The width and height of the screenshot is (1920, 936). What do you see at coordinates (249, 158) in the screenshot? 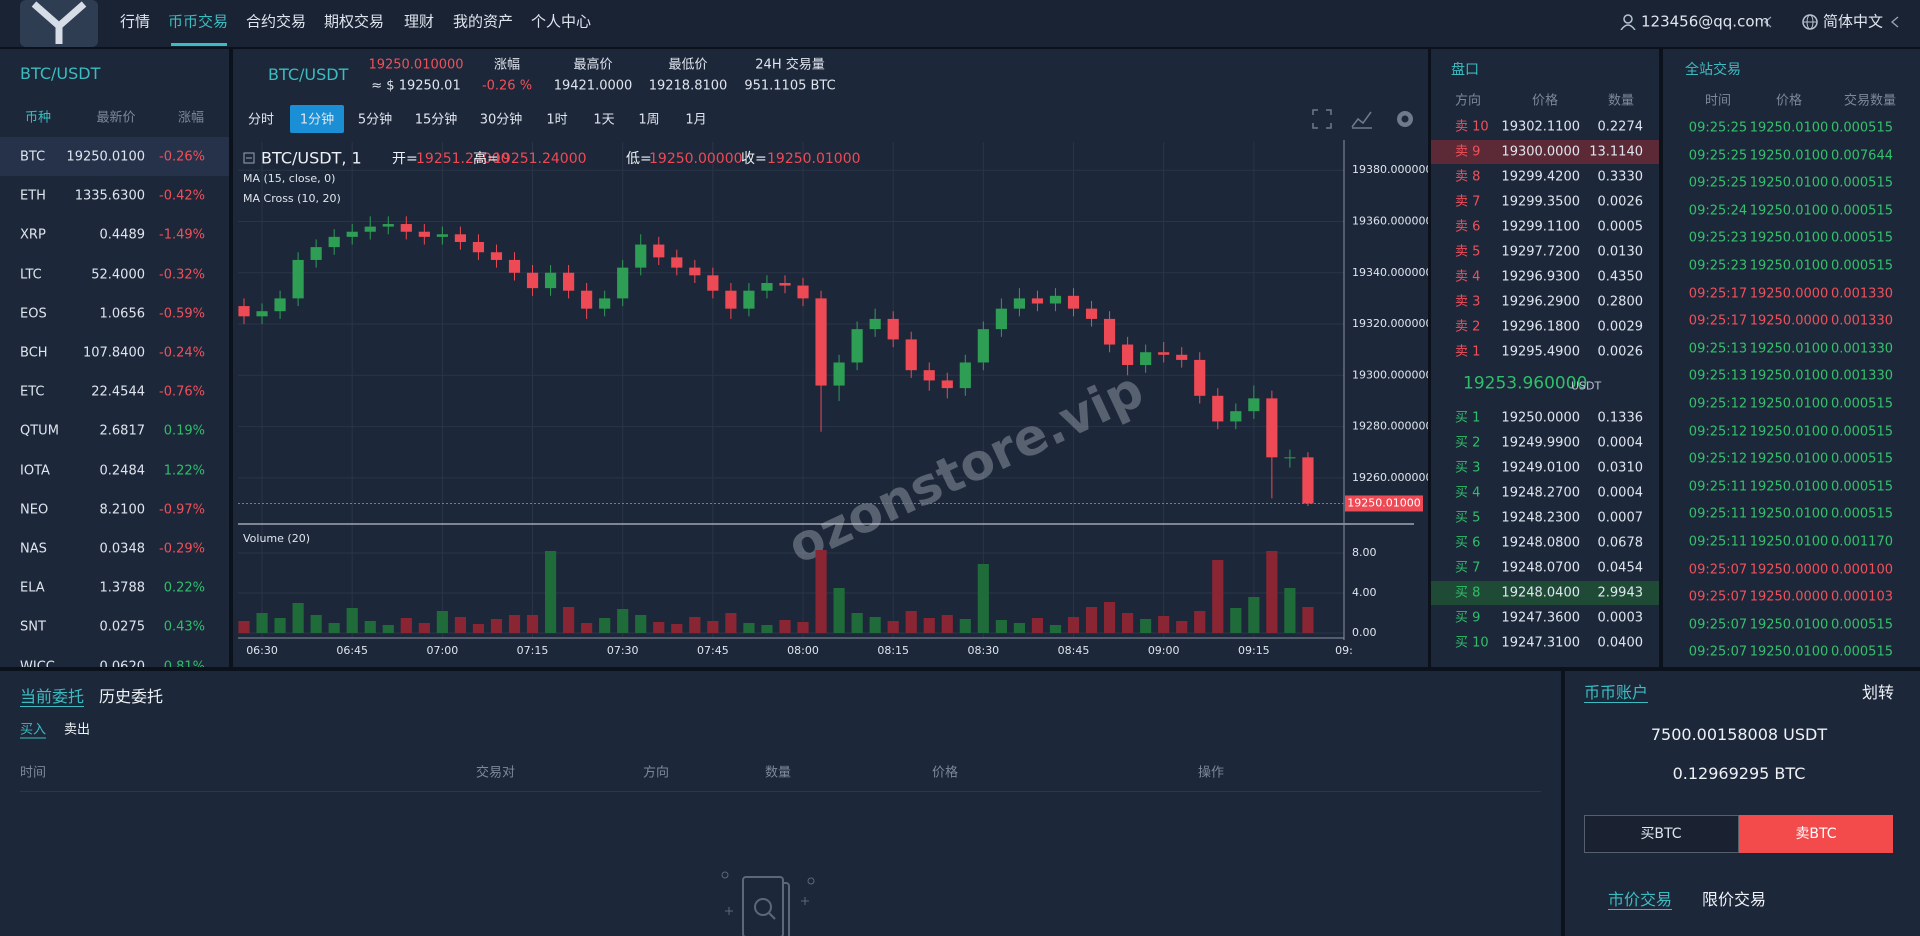
I see `collapse-icon` at bounding box center [249, 158].